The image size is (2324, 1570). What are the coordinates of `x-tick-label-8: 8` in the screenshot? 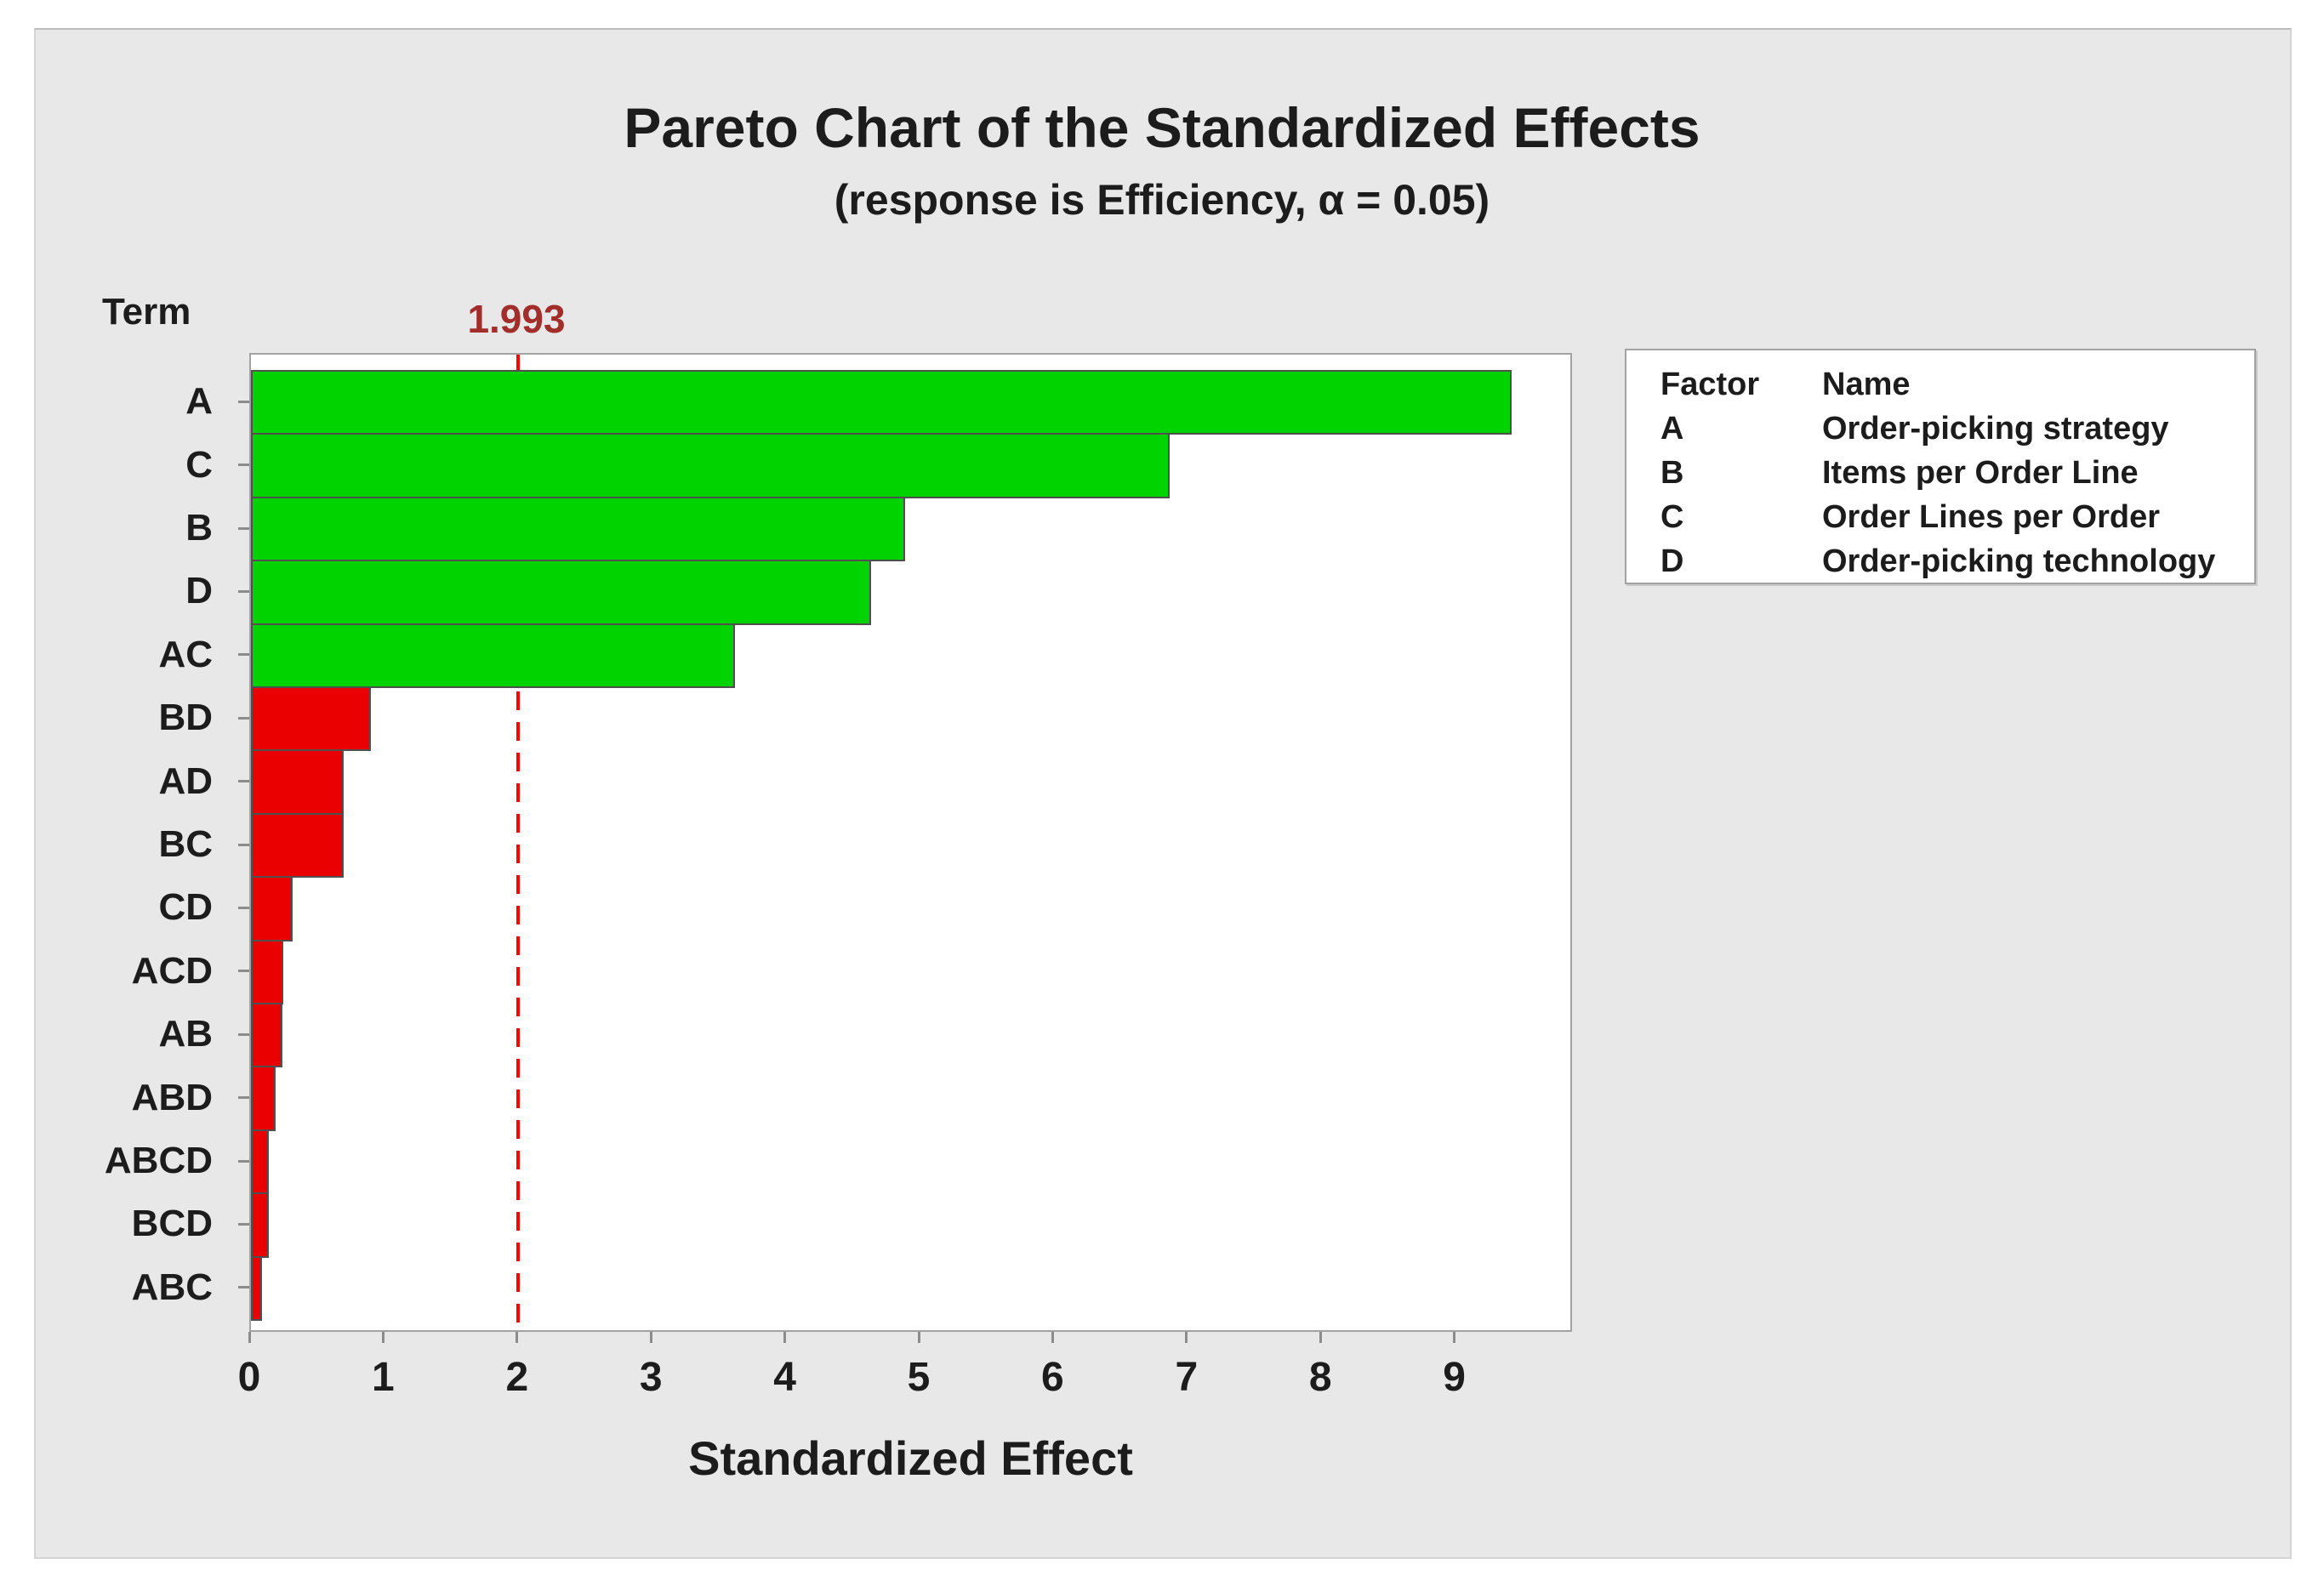 It's located at (1320, 1377).